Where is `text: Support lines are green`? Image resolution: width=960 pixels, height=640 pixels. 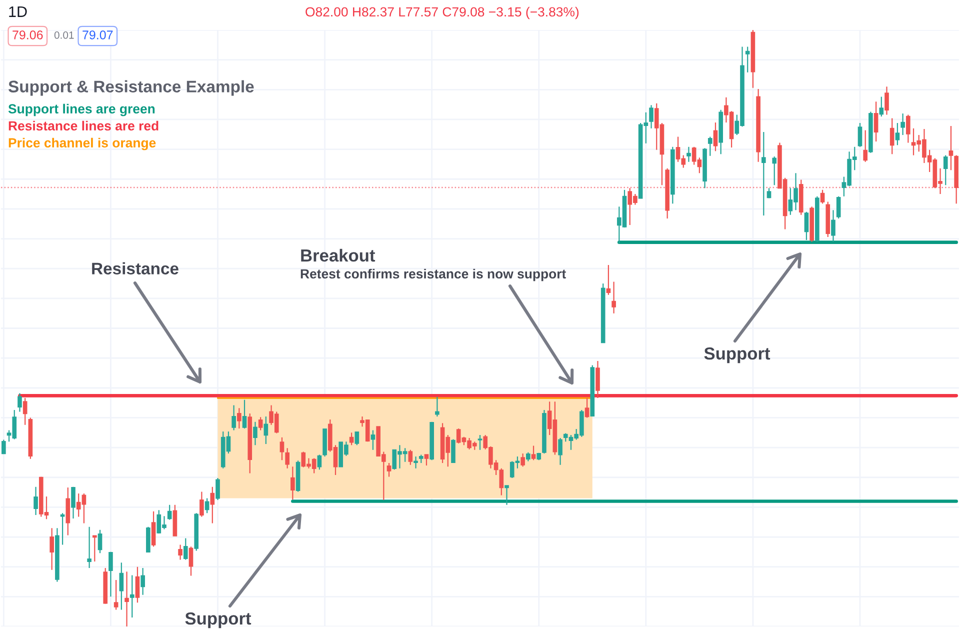
text: Support lines are green is located at coordinates (81, 110).